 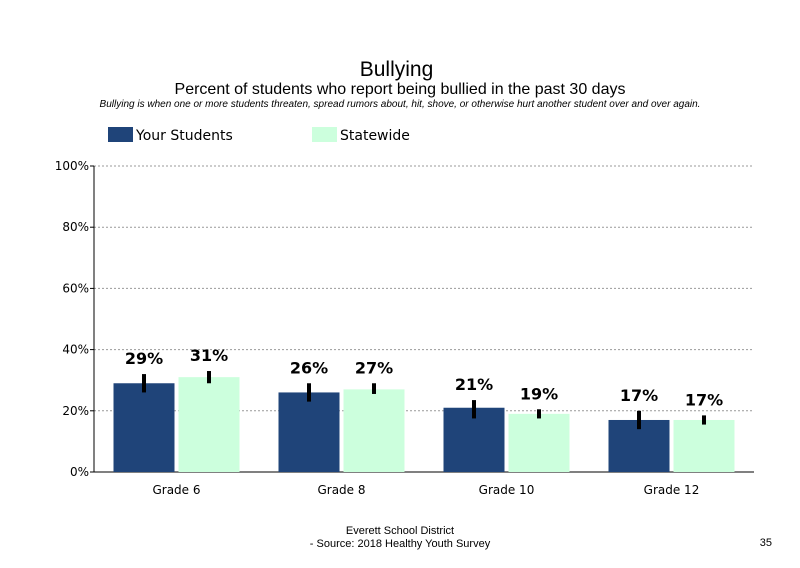 I want to click on footer-source: - Source: 2018 Healthy Youth Survey, so click(x=400, y=544).